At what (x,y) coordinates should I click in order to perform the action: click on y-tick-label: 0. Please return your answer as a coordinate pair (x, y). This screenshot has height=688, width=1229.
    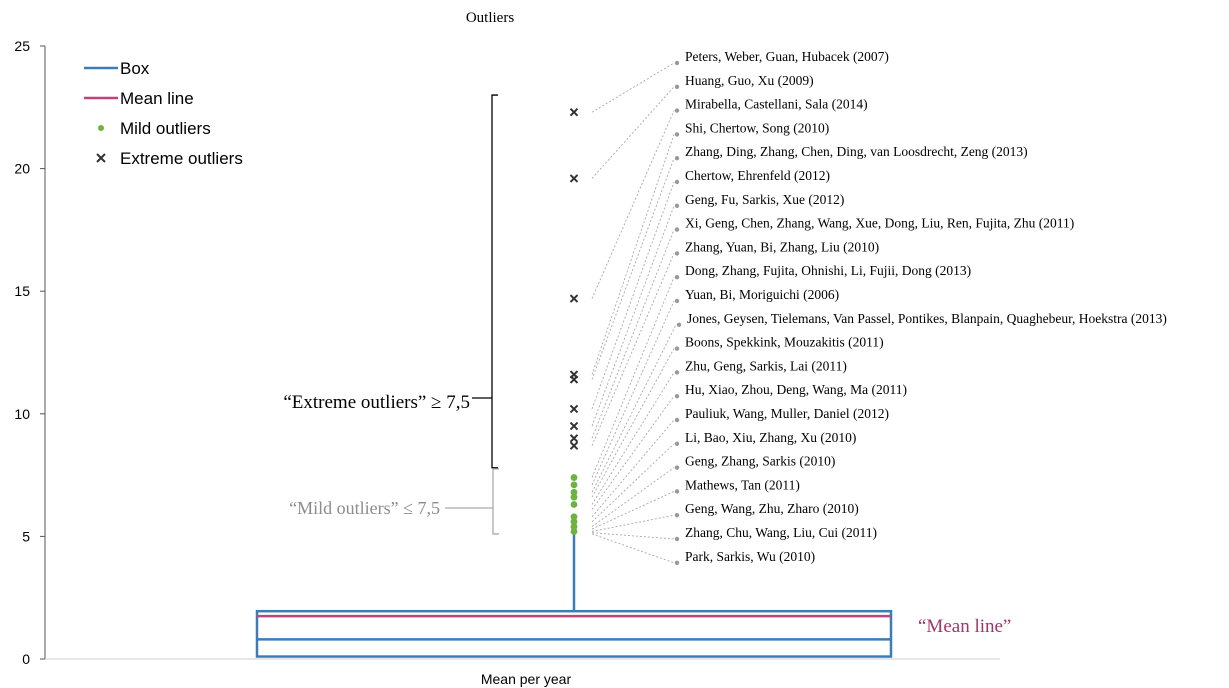
    Looking at the image, I should click on (26, 659).